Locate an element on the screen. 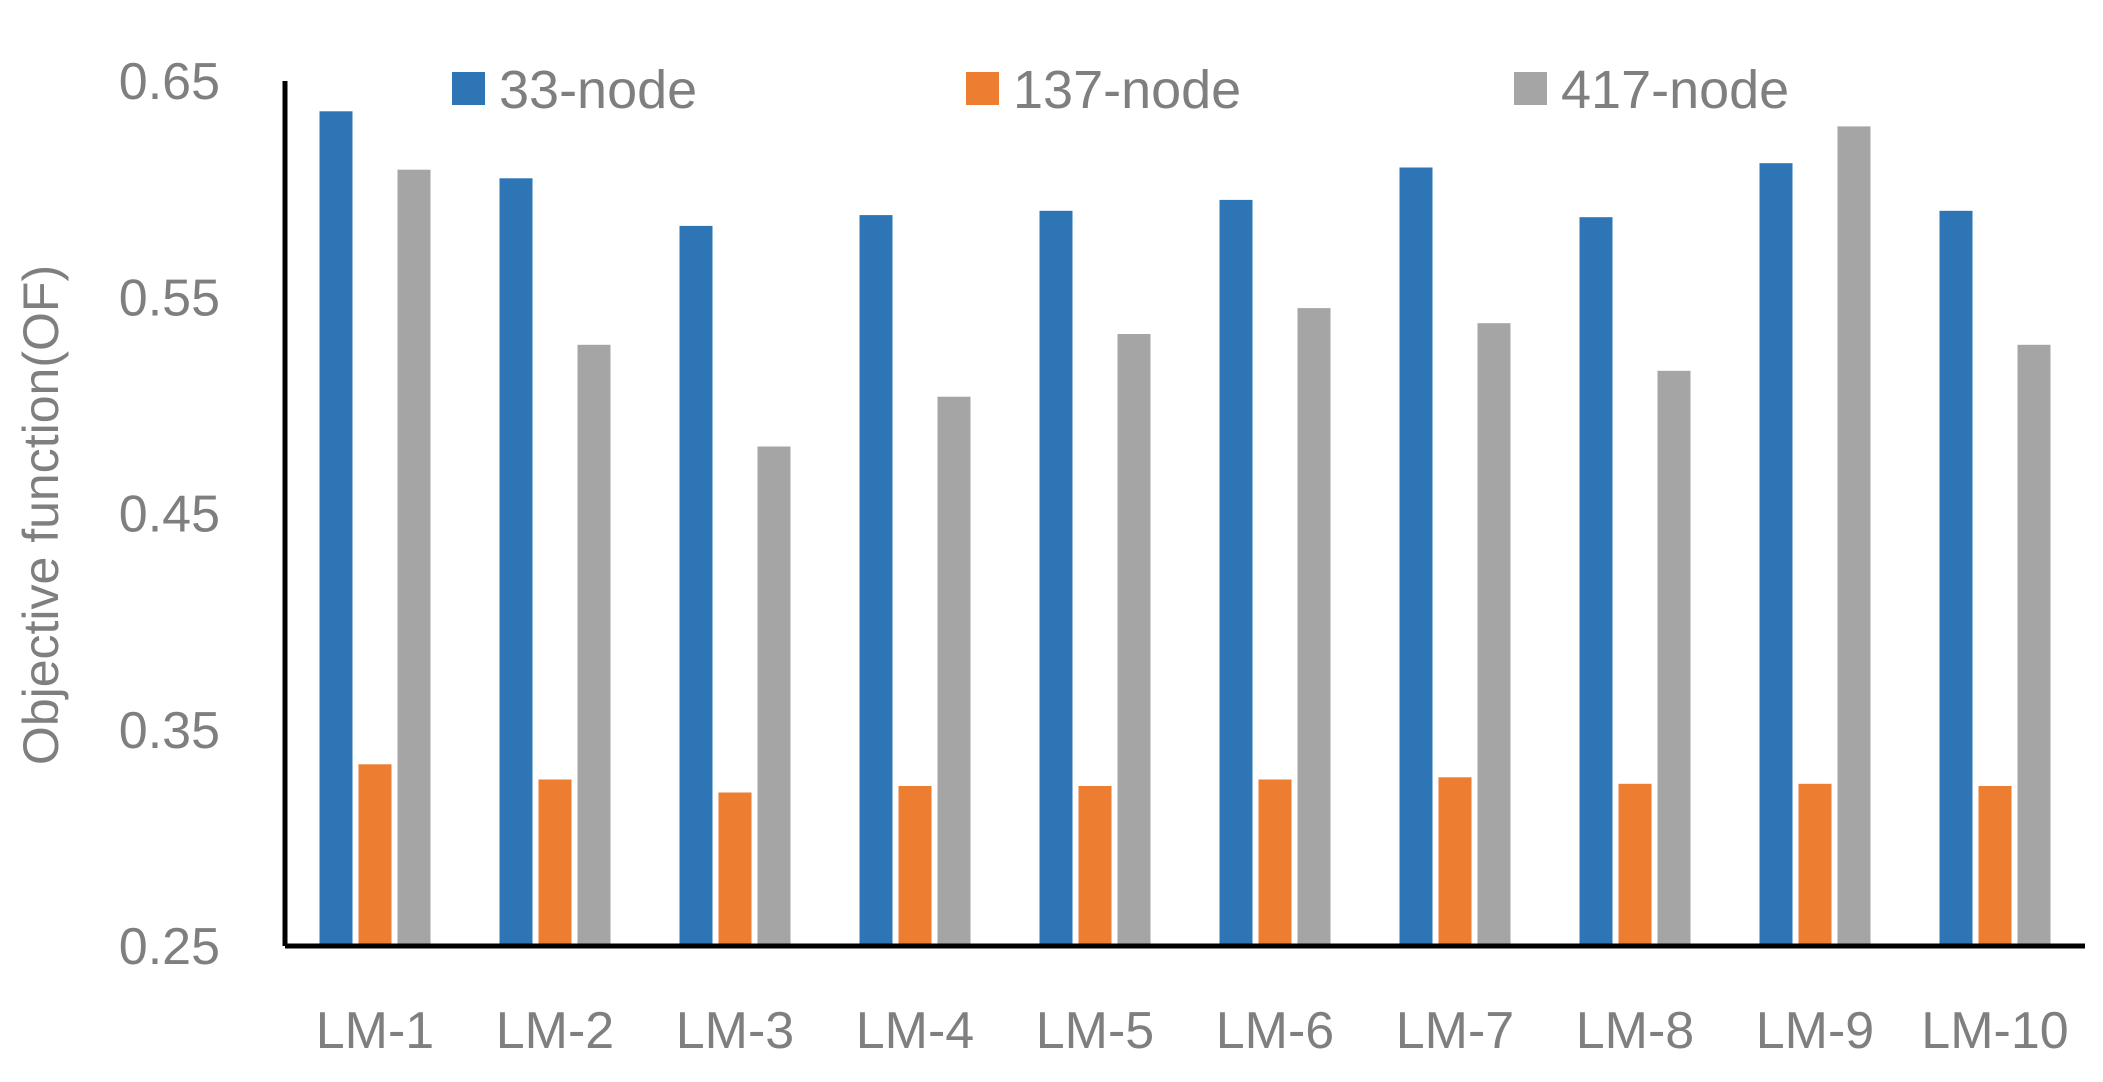 This screenshot has width=2103, height=1082. x-tick-label: LM-5 is located at coordinates (1095, 1031).